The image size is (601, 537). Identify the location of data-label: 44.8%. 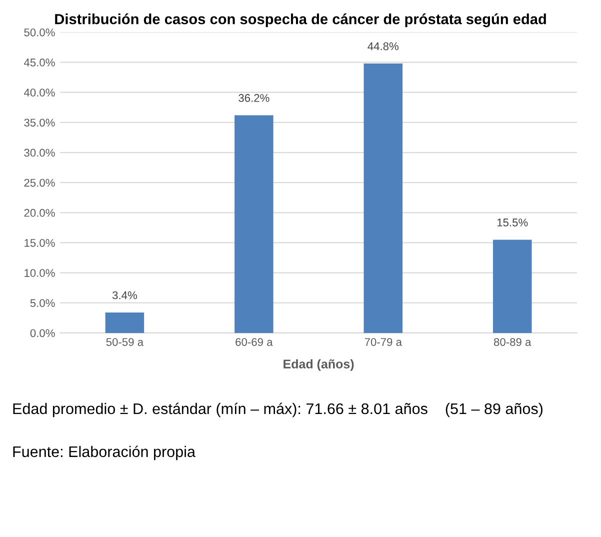
(383, 46).